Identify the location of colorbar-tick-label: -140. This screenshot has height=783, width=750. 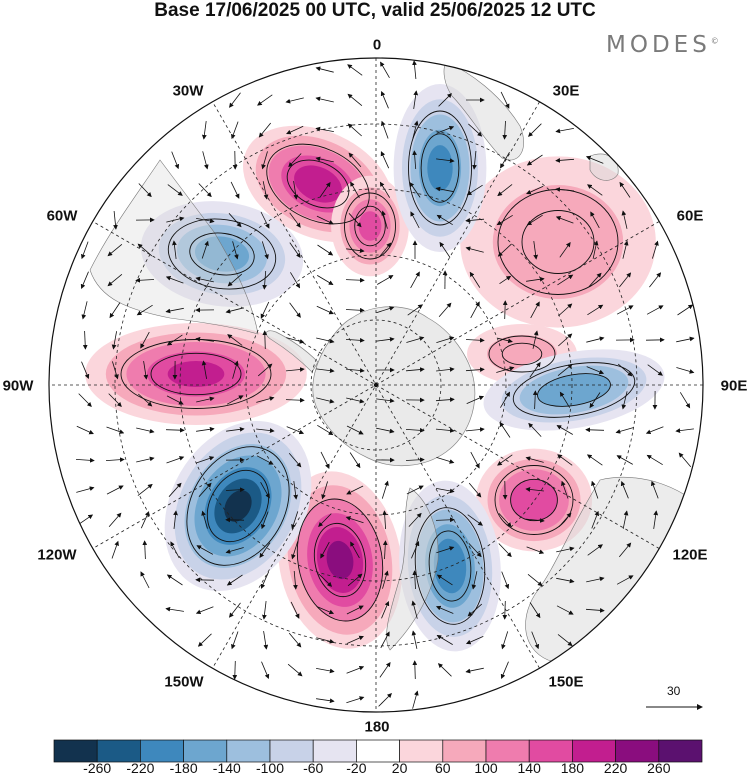
(226, 768).